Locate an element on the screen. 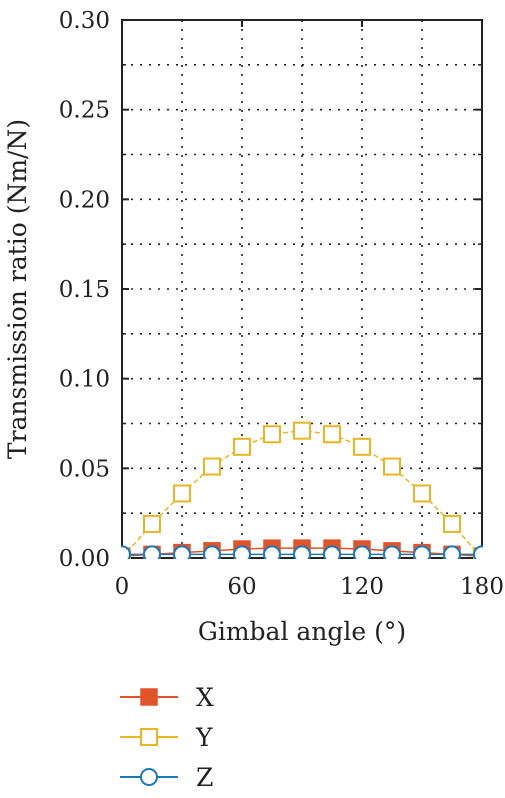  y-tick-label: 0.05 is located at coordinates (84, 469).